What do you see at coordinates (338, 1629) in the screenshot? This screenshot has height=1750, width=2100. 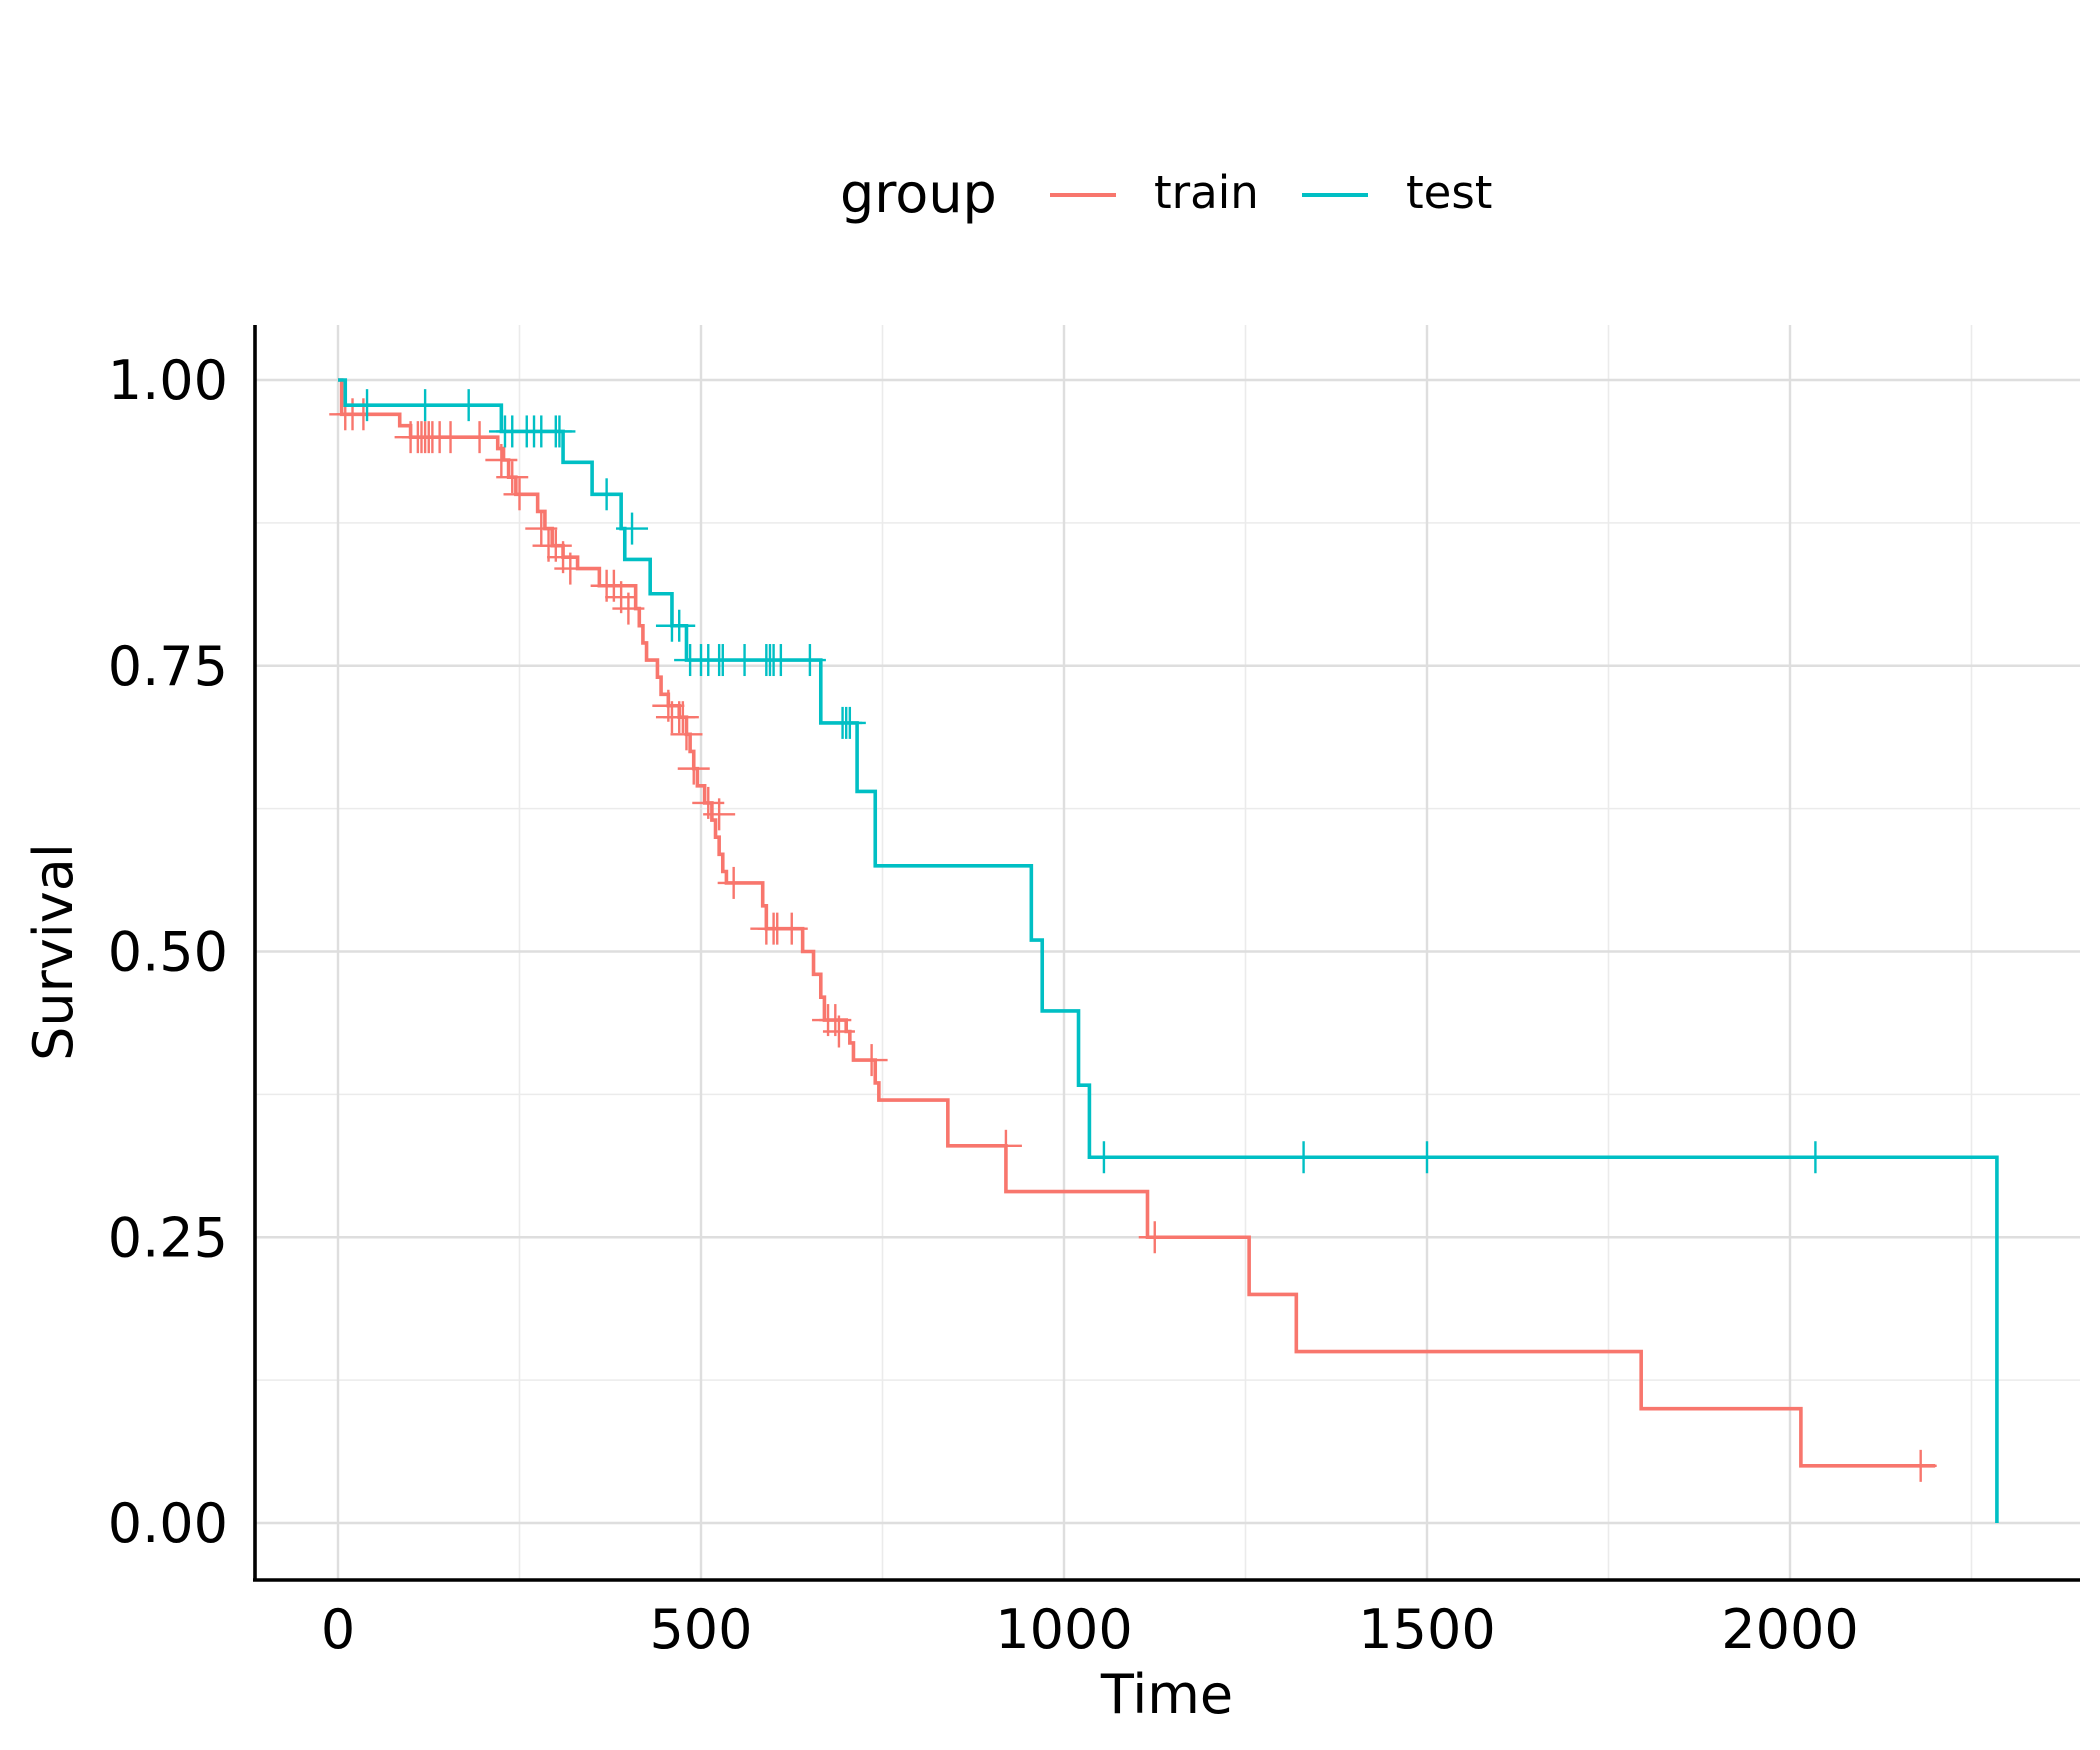 I see `x-tick-label: 0` at bounding box center [338, 1629].